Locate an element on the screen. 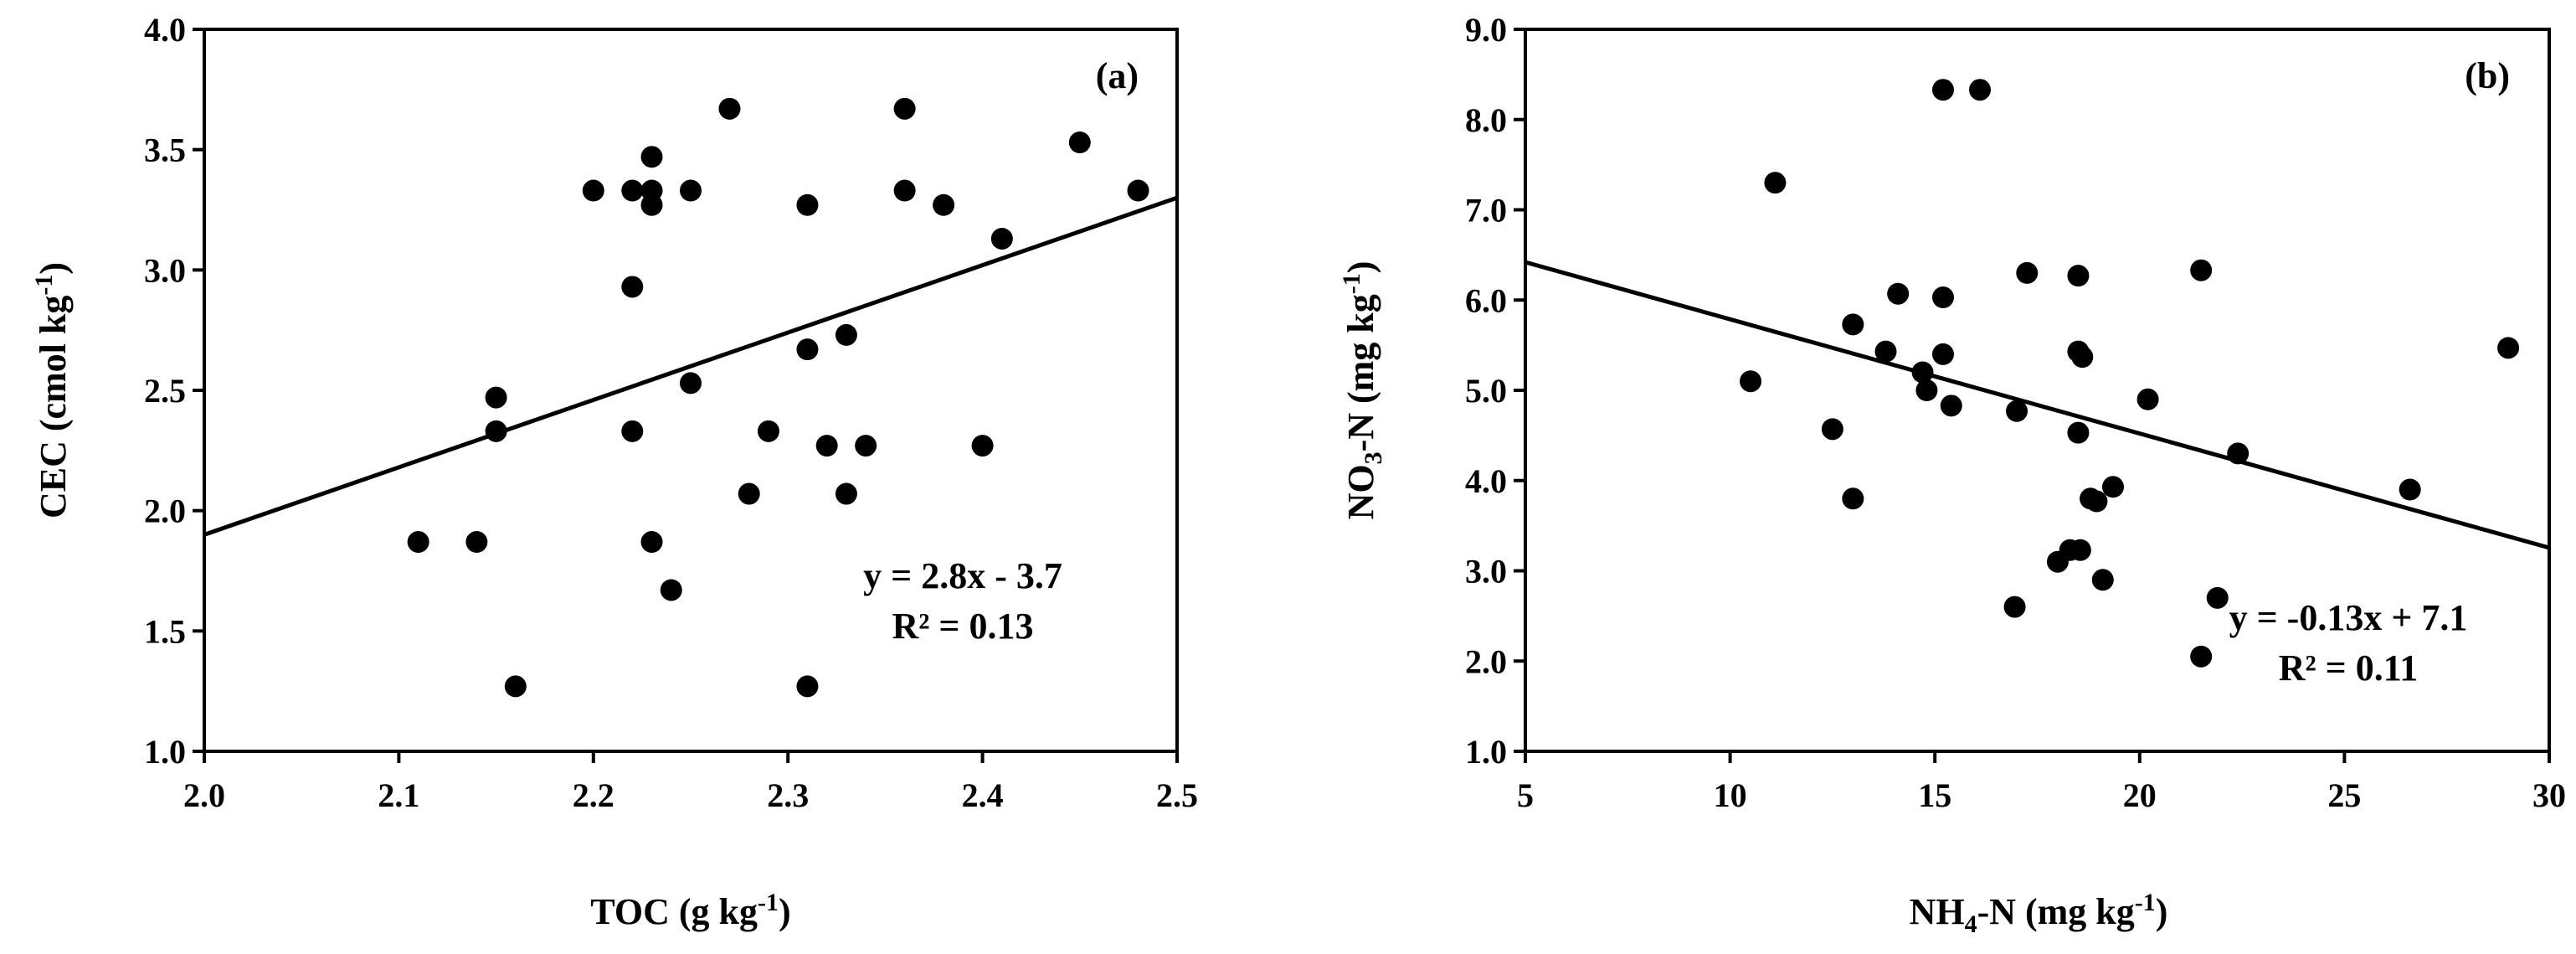  chart-a-y-tick-label: 3.0 is located at coordinates (165, 270).